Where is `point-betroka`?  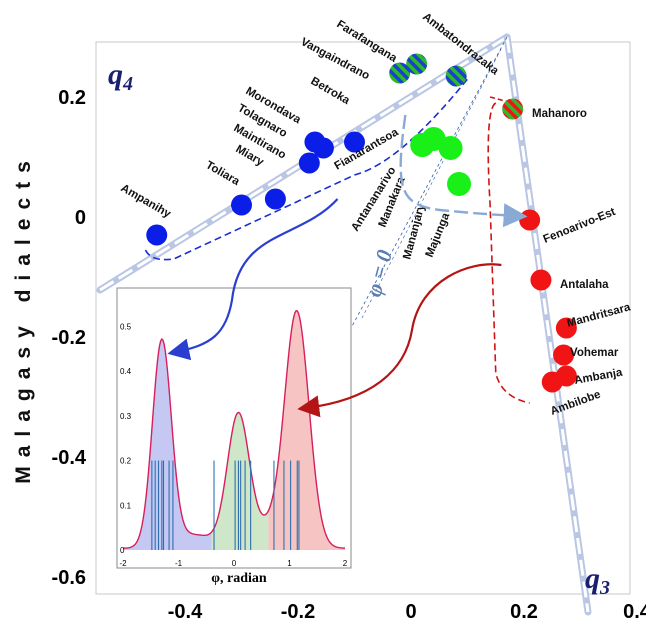 point-betroka is located at coordinates (354, 142).